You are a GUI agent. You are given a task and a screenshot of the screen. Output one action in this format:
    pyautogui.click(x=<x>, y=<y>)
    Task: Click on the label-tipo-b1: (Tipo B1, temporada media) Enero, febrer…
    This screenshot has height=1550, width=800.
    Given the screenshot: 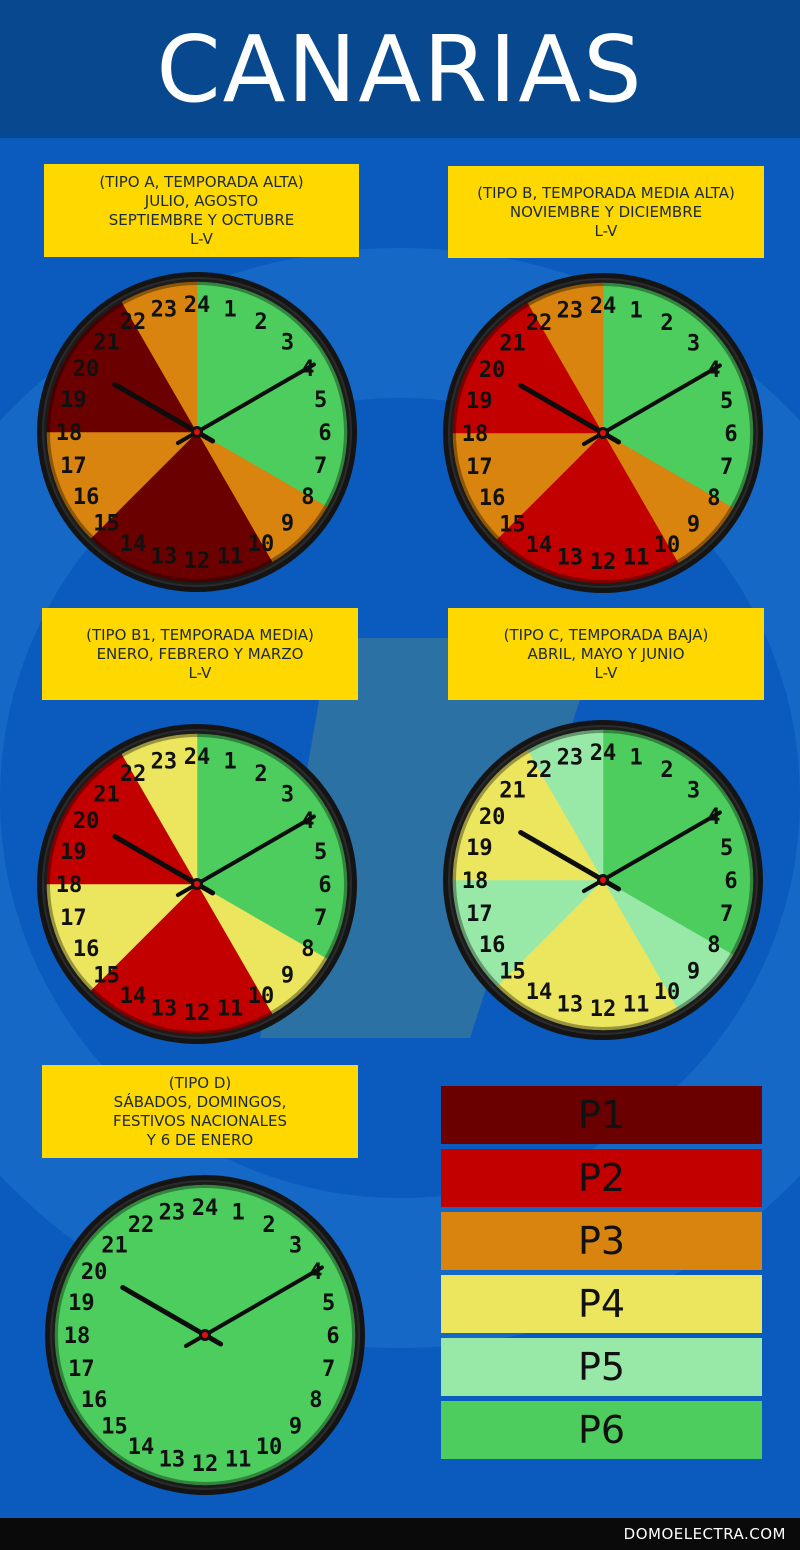 What is the action you would take?
    pyautogui.click(x=200, y=654)
    